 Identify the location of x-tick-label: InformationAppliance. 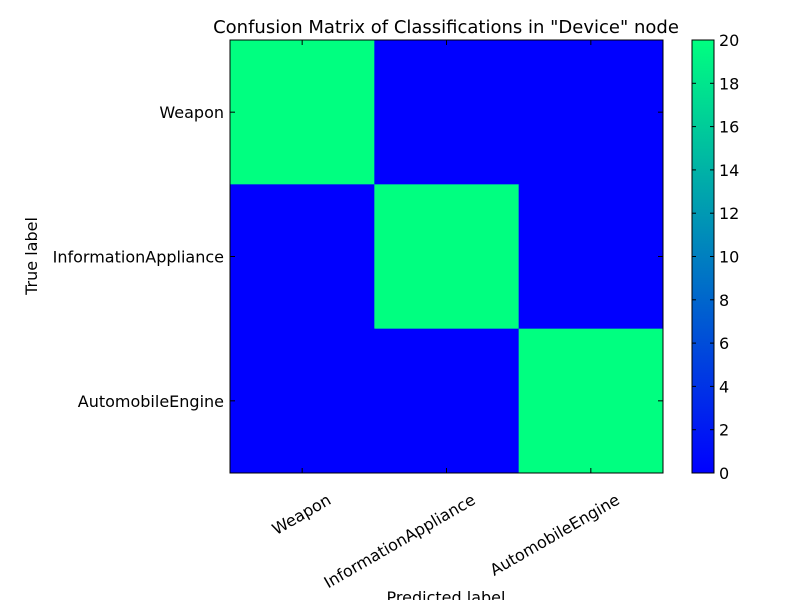
(400, 541).